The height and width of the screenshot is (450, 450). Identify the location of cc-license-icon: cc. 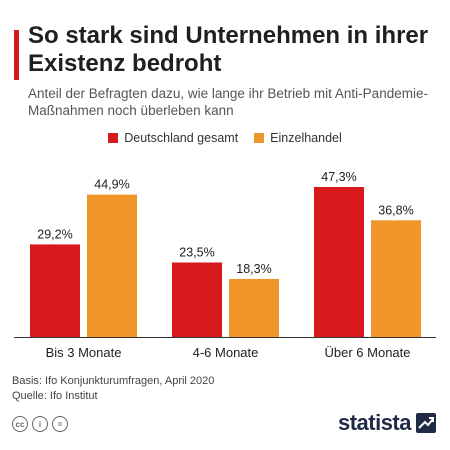
(20, 424).